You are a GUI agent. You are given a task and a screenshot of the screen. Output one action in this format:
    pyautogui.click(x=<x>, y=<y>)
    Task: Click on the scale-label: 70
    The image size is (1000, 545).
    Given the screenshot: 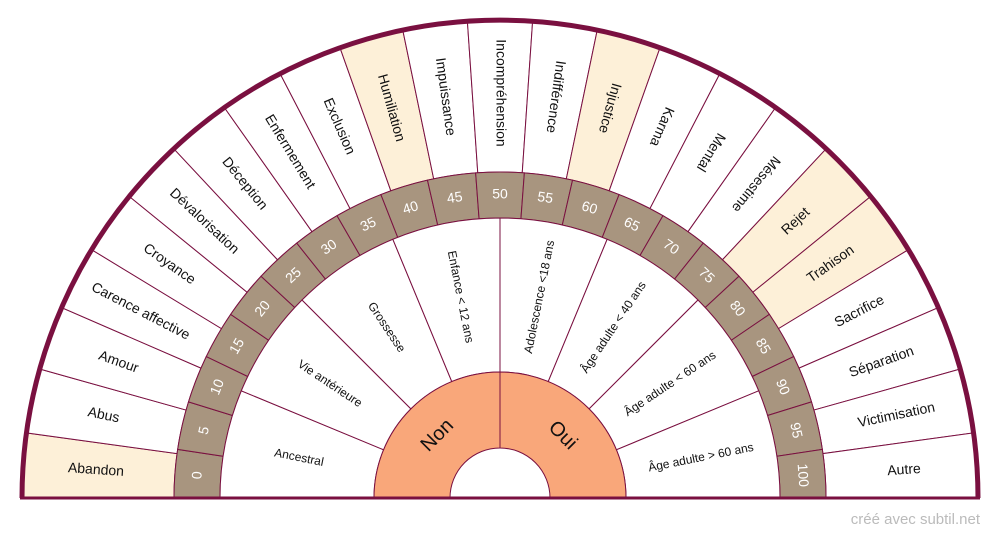 What is the action you would take?
    pyautogui.click(x=671, y=247)
    